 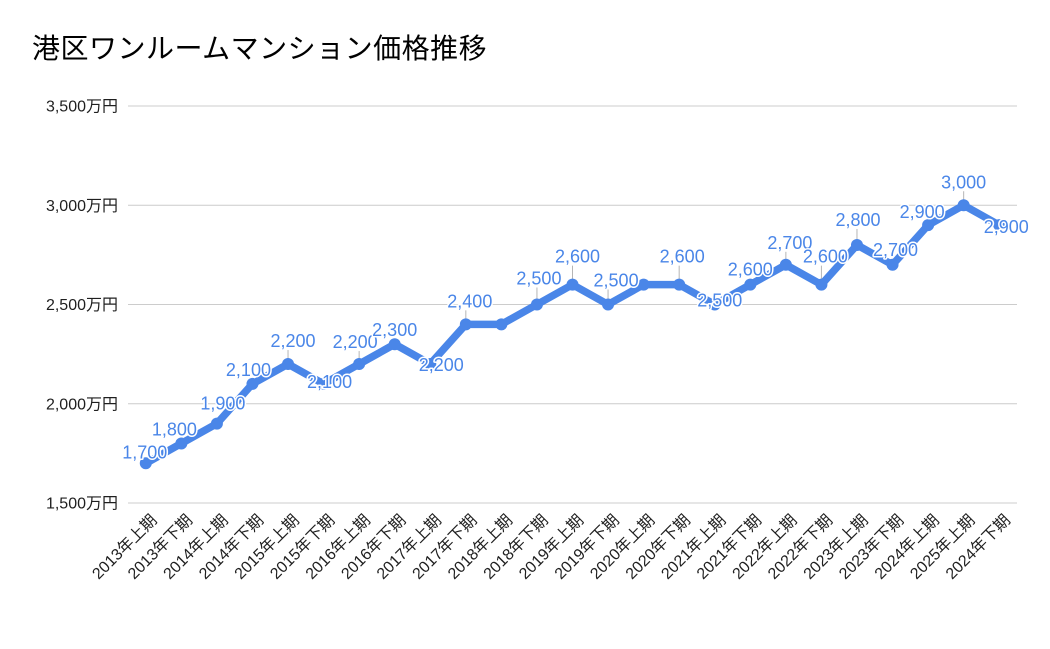 I want to click on data-label: 2,300, so click(x=394, y=330).